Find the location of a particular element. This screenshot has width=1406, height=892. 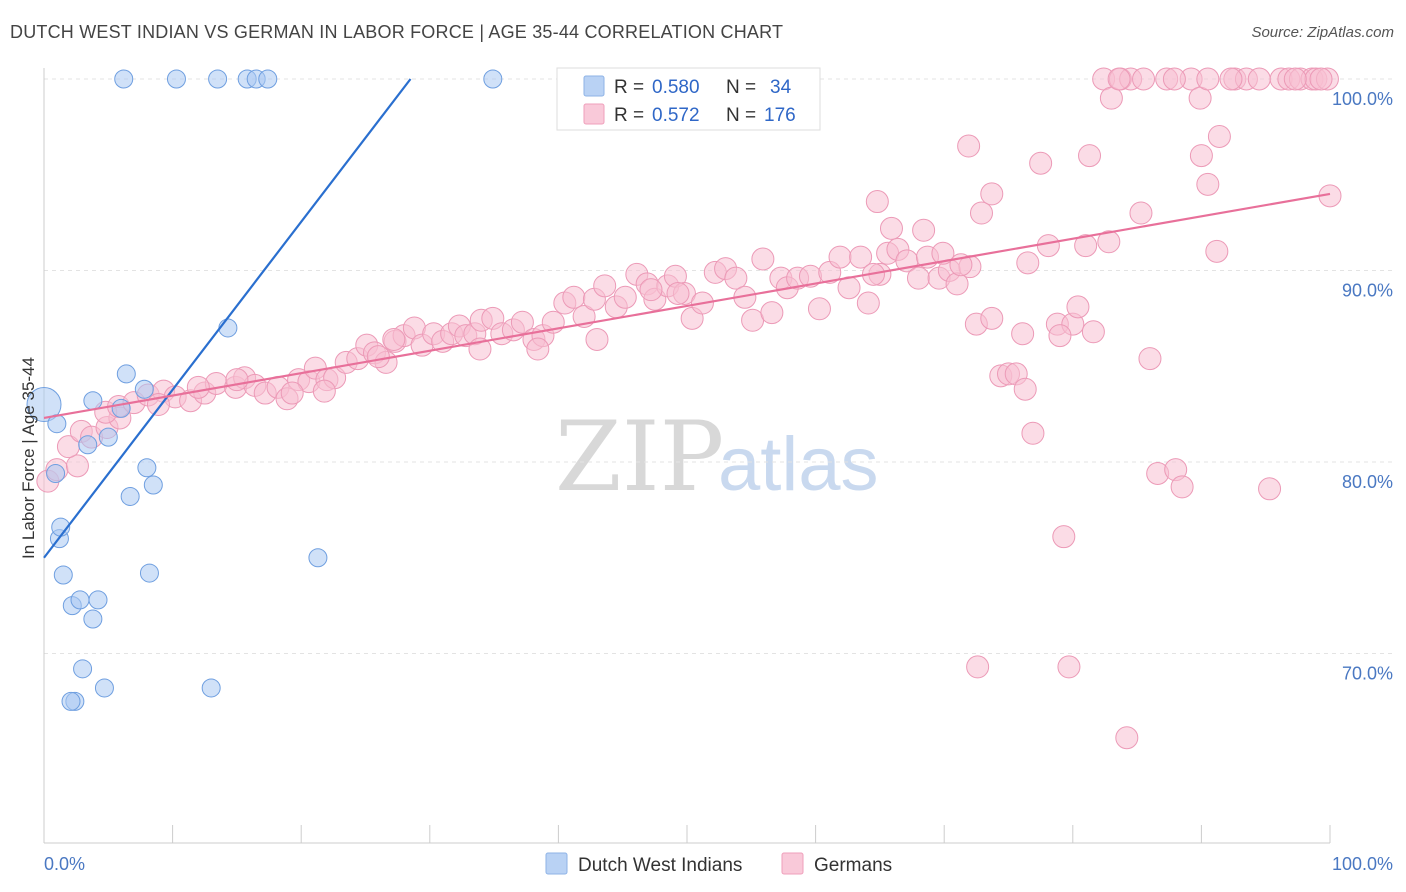

watermark-zip: ZIP is located at coordinates (639, 457).